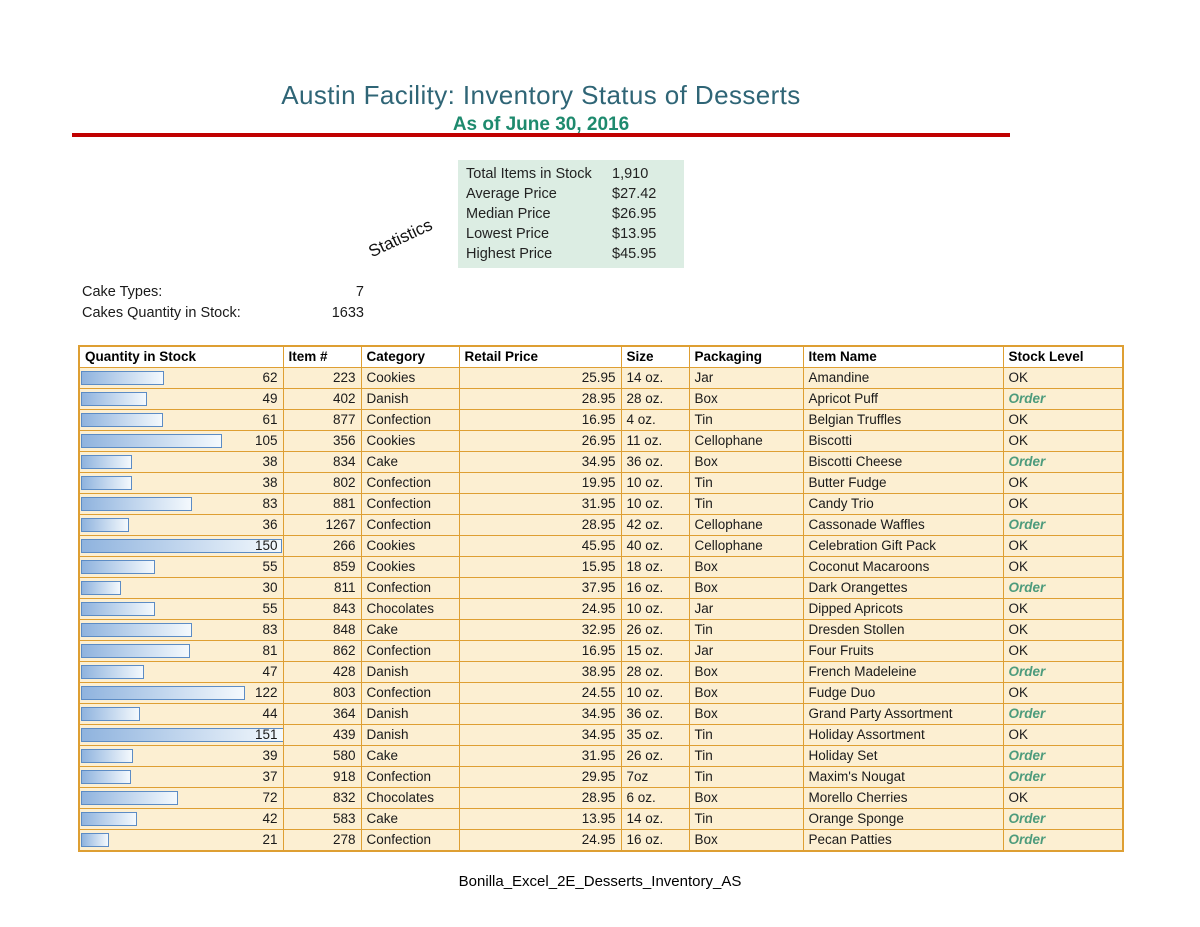  What do you see at coordinates (655, 378) in the screenshot?
I see `cell-size: 14 oz.` at bounding box center [655, 378].